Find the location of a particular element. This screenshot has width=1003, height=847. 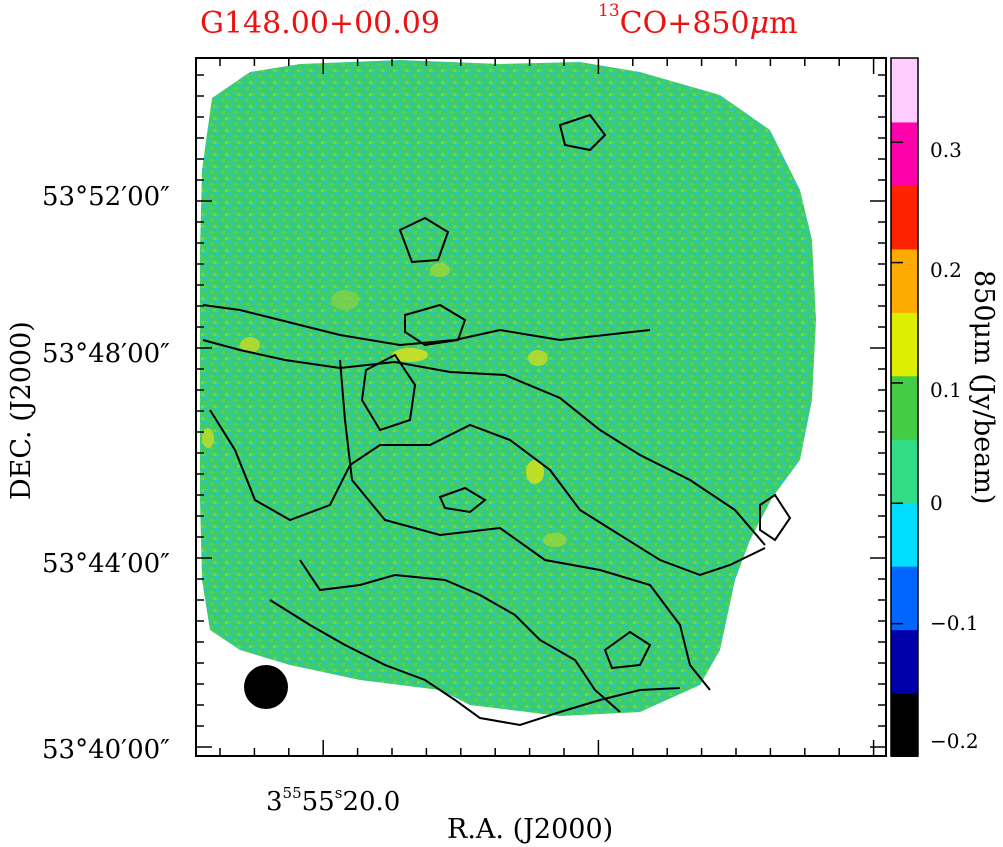

tracer-title: 13CO+850μm is located at coordinates (698, 21).